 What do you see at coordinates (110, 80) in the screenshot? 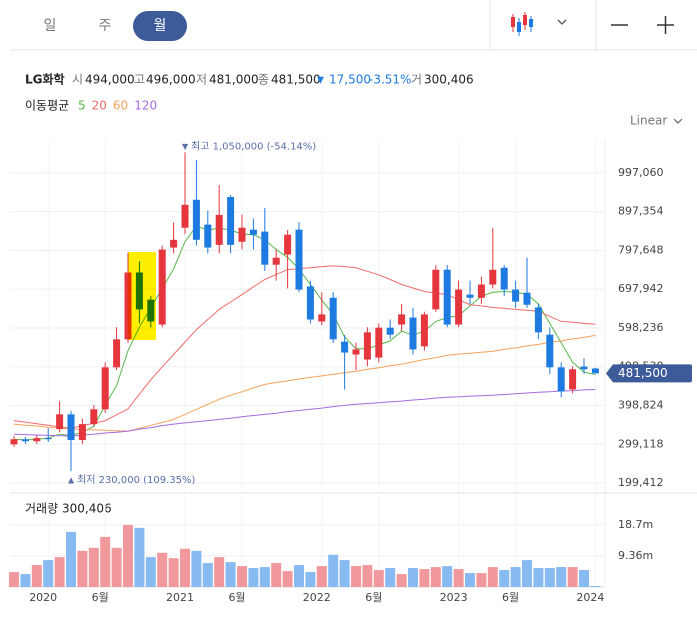
I see `open-value: 494,000` at bounding box center [110, 80].